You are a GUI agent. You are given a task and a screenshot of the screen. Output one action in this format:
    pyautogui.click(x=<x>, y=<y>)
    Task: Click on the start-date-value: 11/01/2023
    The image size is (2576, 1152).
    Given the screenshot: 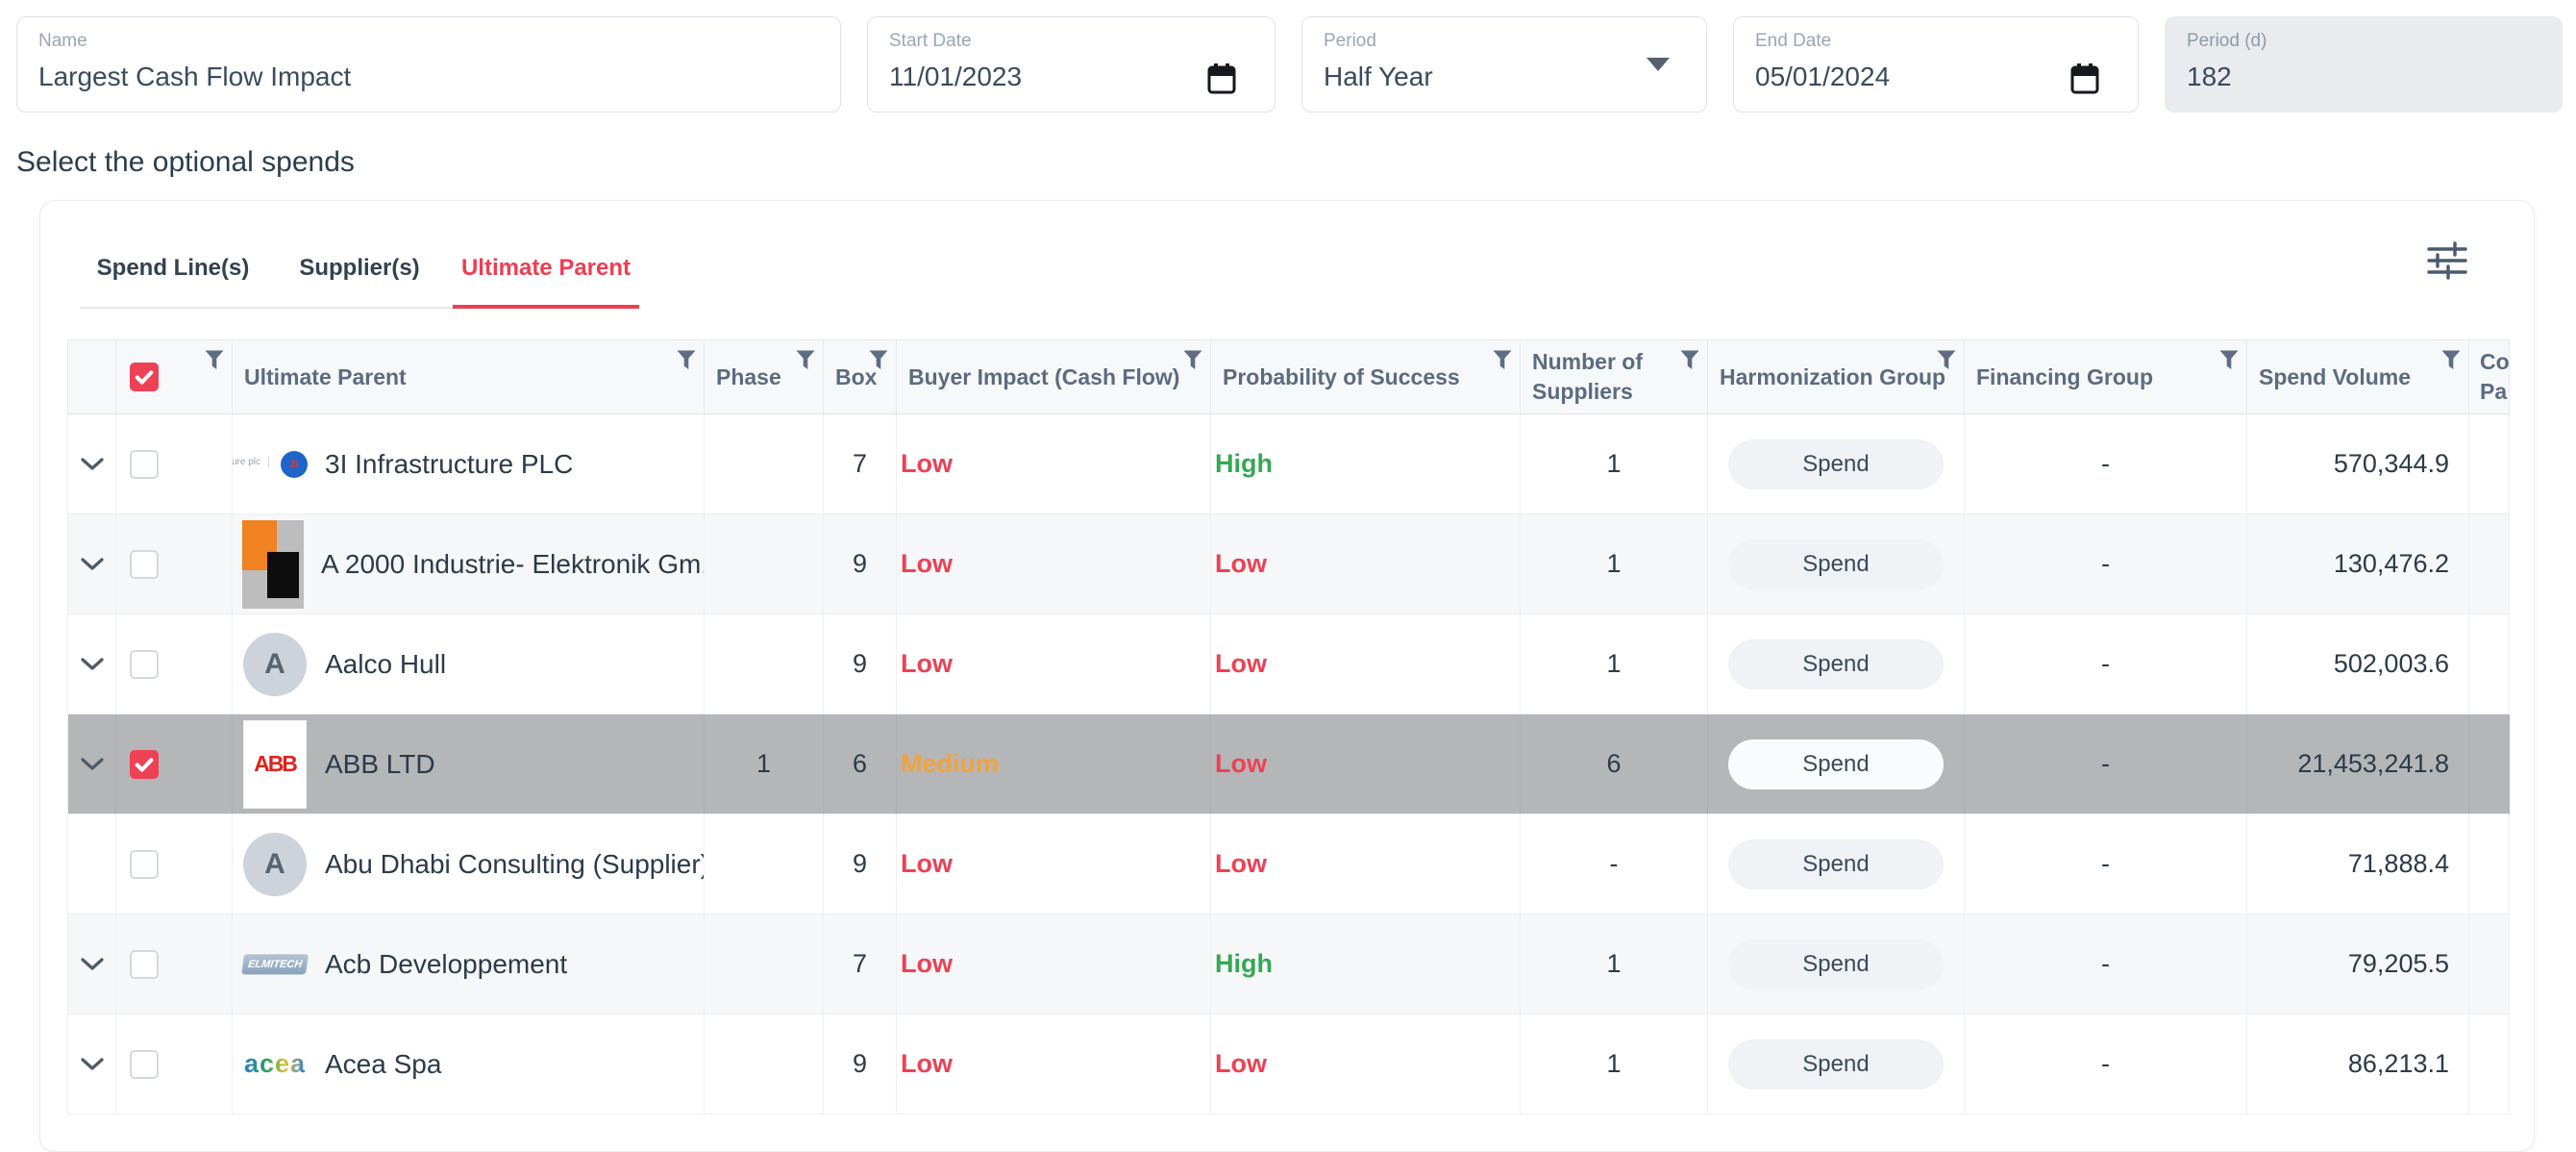 What is the action you would take?
    pyautogui.click(x=956, y=76)
    